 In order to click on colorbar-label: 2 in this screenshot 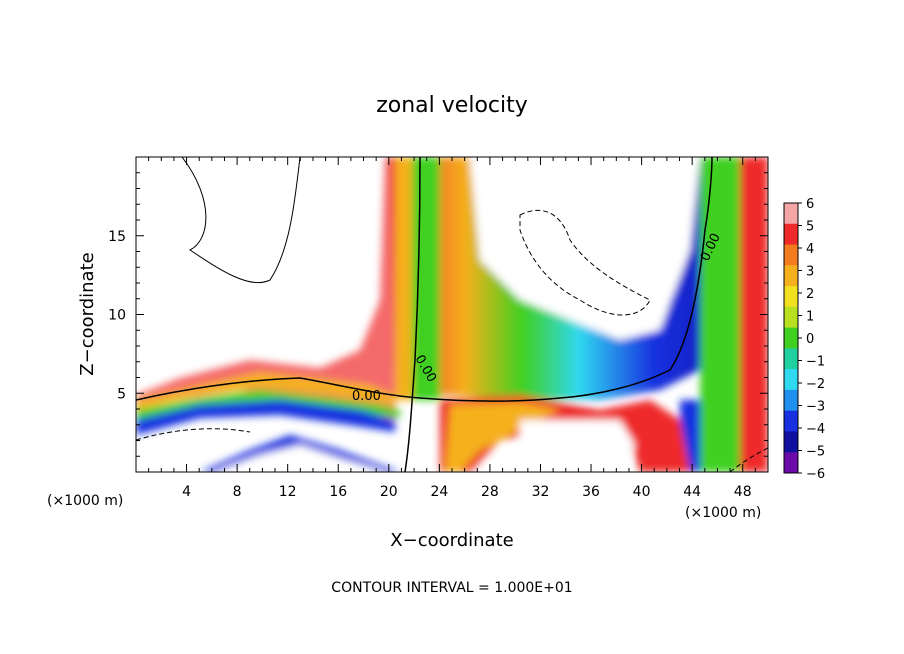, I will do `click(810, 294)`.